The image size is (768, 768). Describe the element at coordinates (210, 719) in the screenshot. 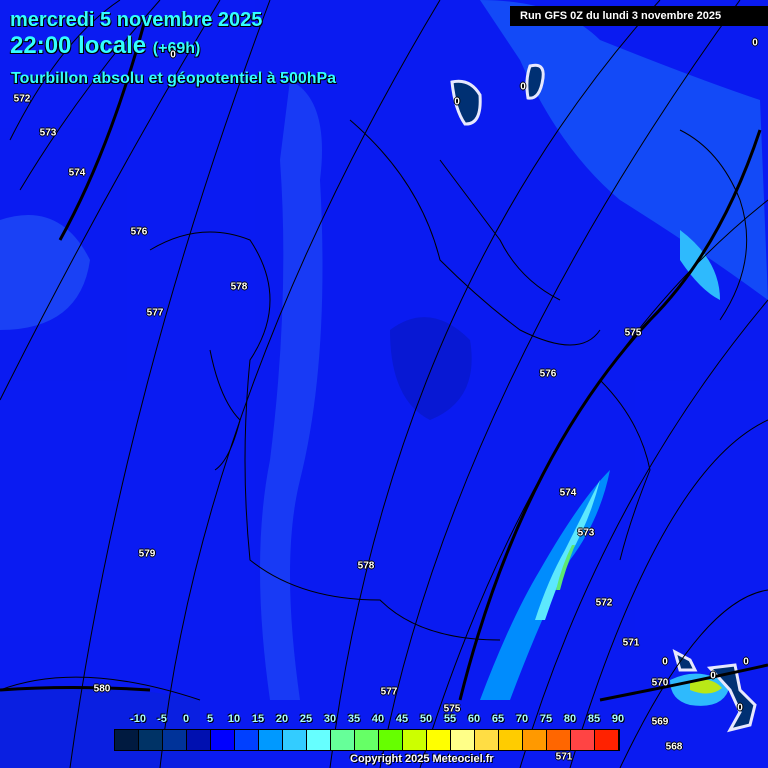

I see `legend-tick-label: 5` at that location.